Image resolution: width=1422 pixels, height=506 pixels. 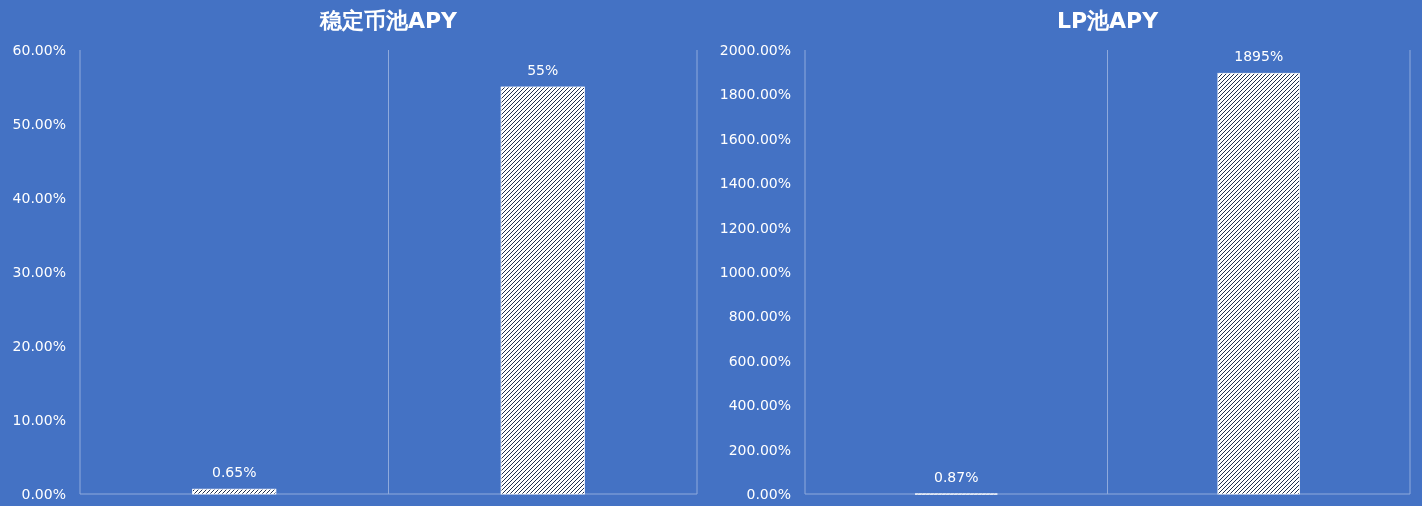 I want to click on text: 0.65%, so click(x=234, y=472).